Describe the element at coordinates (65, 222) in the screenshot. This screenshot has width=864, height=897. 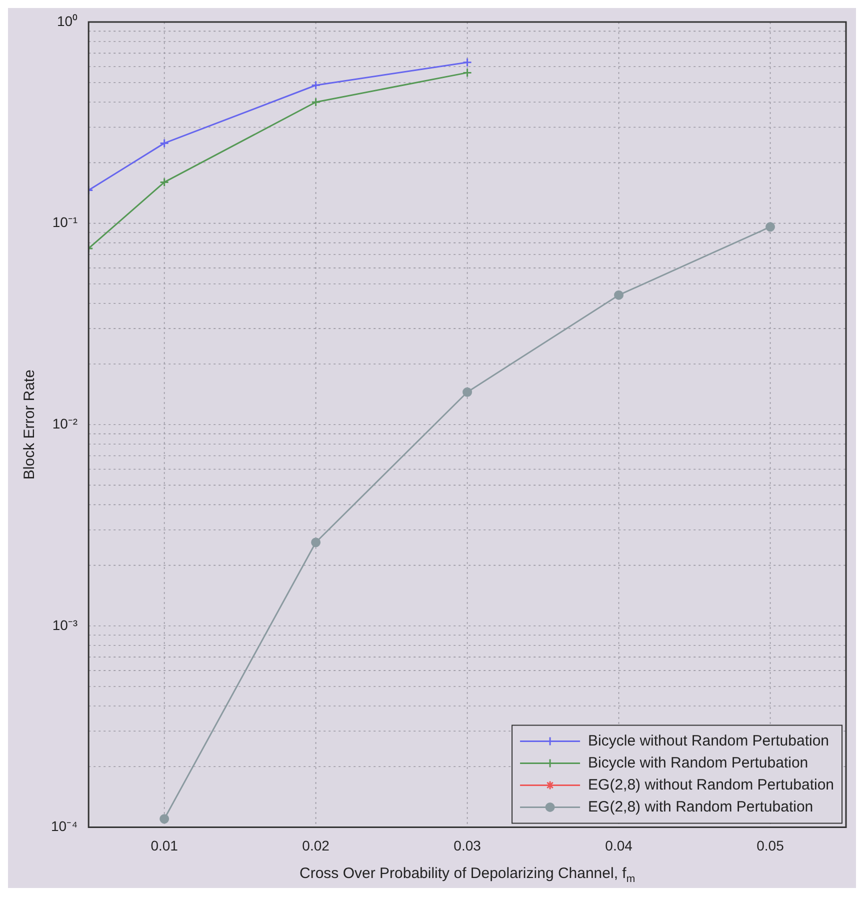
I see `y-tick-label: 10⁻¹` at that location.